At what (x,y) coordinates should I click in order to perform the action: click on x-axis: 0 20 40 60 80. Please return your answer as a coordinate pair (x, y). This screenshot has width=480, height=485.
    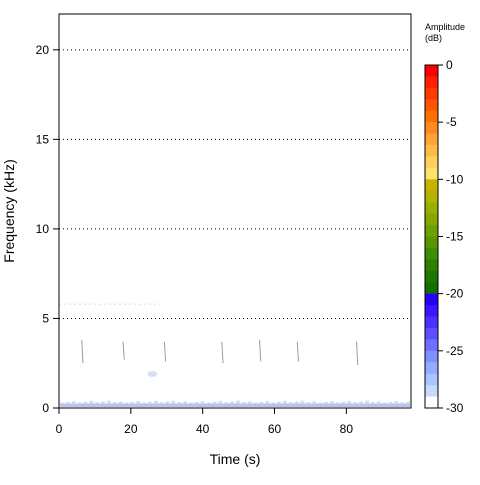
    Looking at the image, I should click on (205, 422).